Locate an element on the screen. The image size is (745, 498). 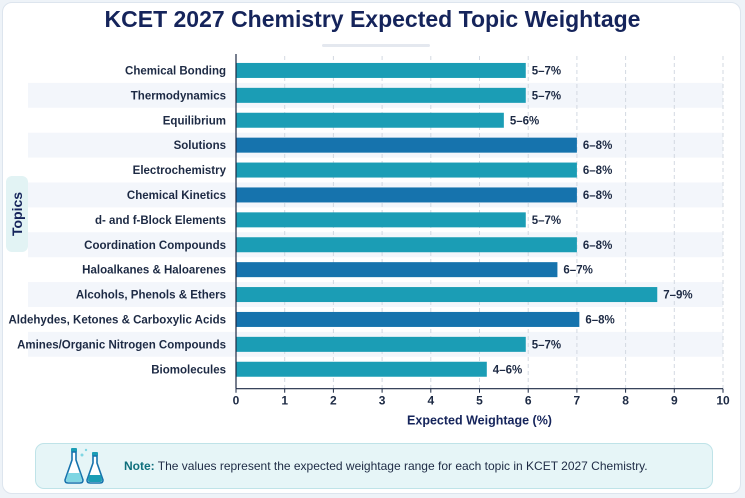
category-label: Coordination Compounds is located at coordinates (155, 246).